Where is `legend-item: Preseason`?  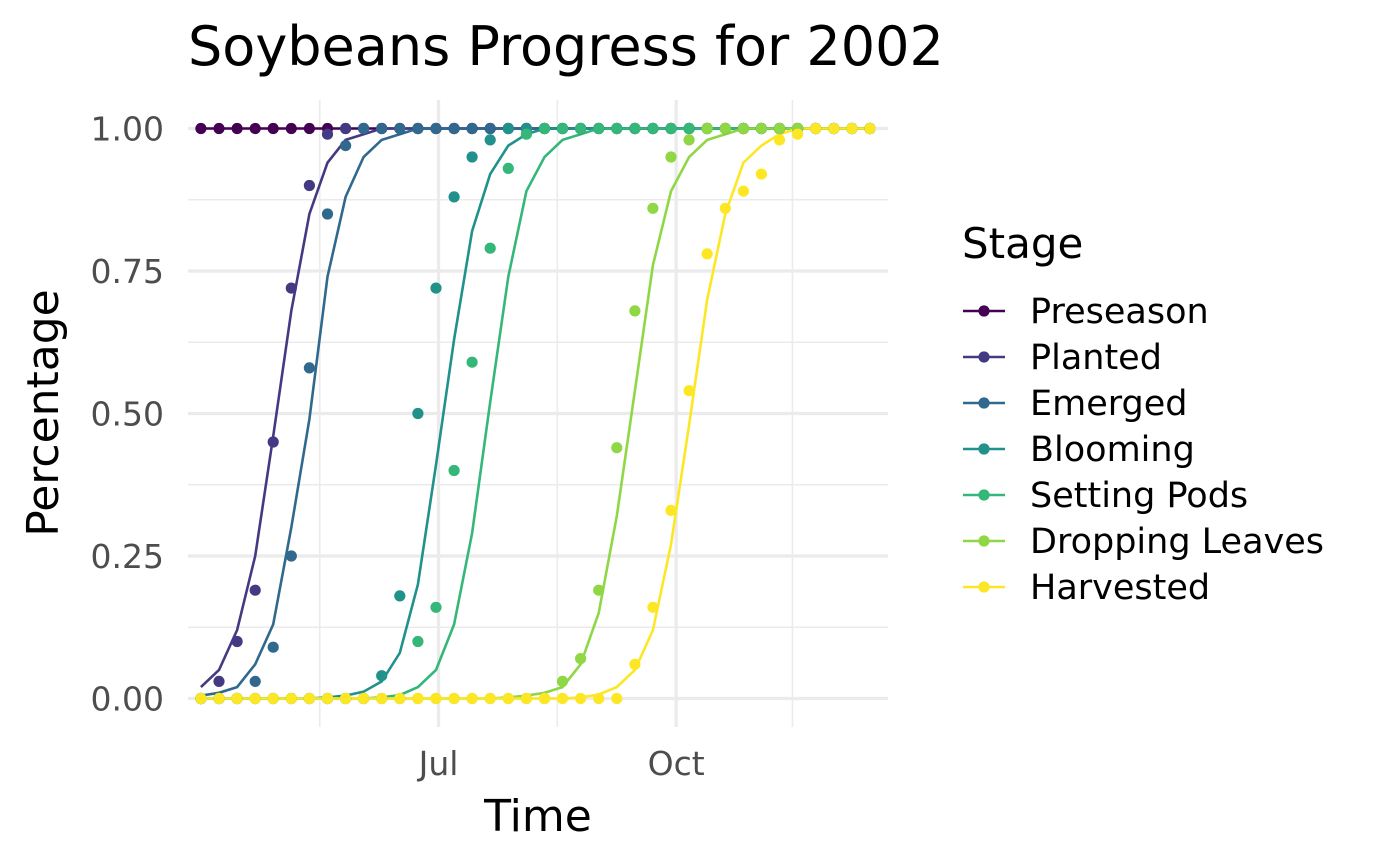
legend-item: Preseason is located at coordinates (1086, 312).